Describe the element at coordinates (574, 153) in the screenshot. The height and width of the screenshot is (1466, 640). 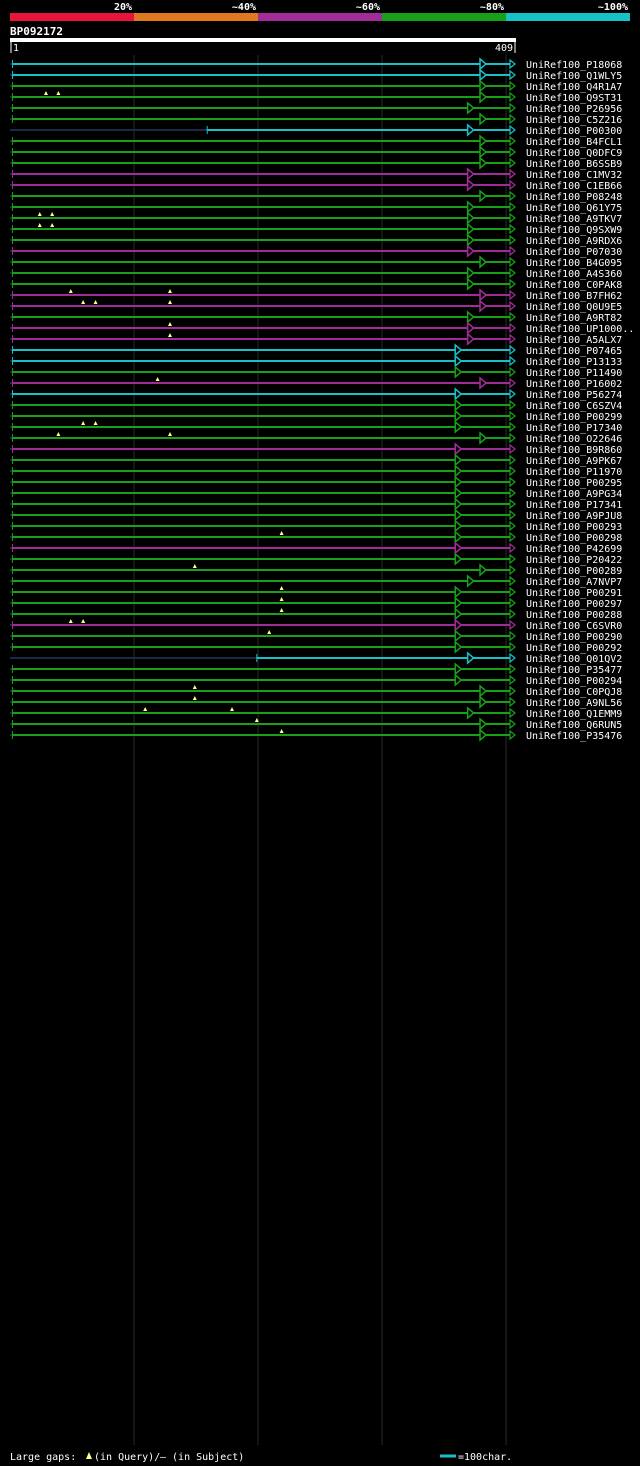
I see `hit-label: UniRef100_Q0DFC9` at that location.